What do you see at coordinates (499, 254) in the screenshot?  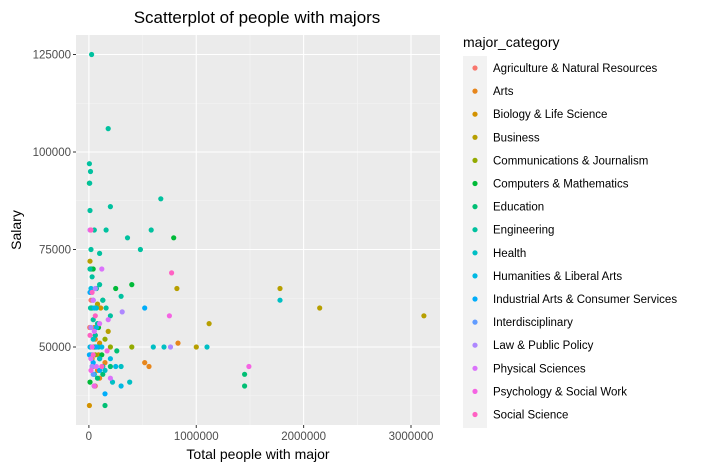 I see `legend-item: Health` at bounding box center [499, 254].